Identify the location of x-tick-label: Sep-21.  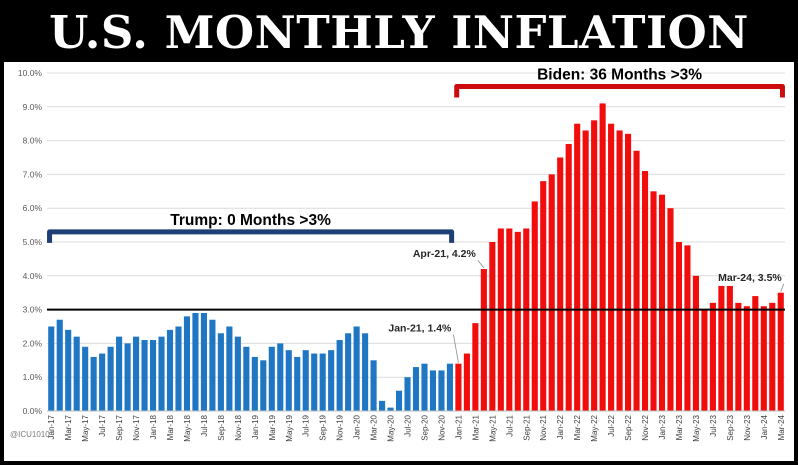
(526, 427).